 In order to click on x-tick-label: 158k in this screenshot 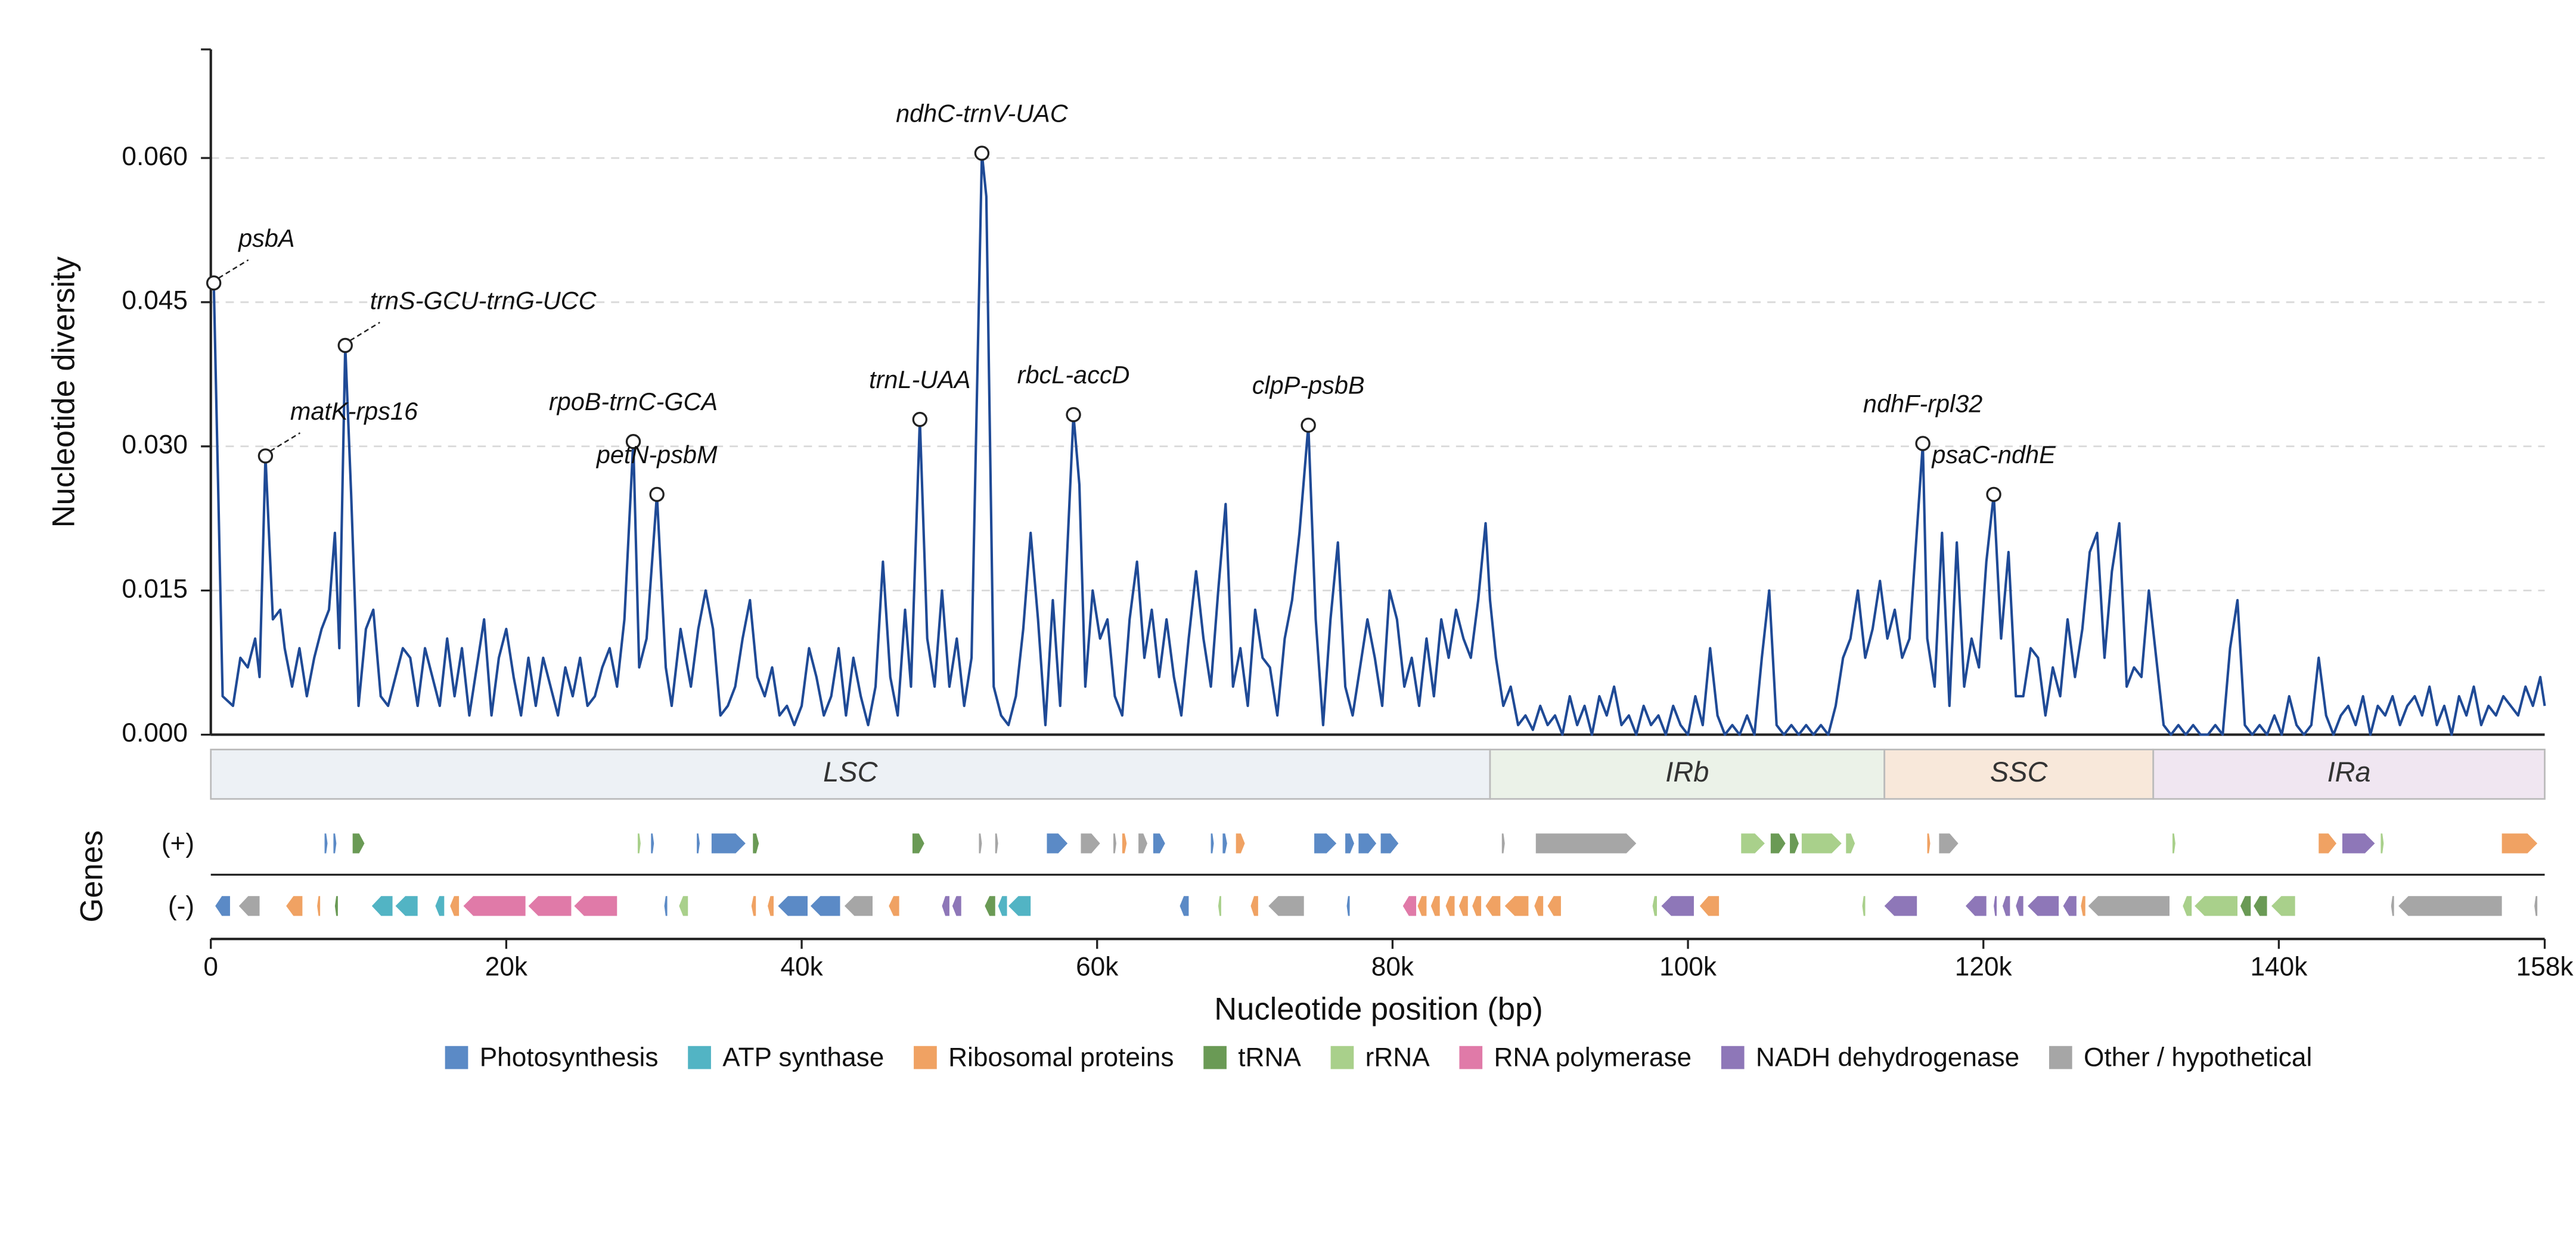, I will do `click(2545, 967)`.